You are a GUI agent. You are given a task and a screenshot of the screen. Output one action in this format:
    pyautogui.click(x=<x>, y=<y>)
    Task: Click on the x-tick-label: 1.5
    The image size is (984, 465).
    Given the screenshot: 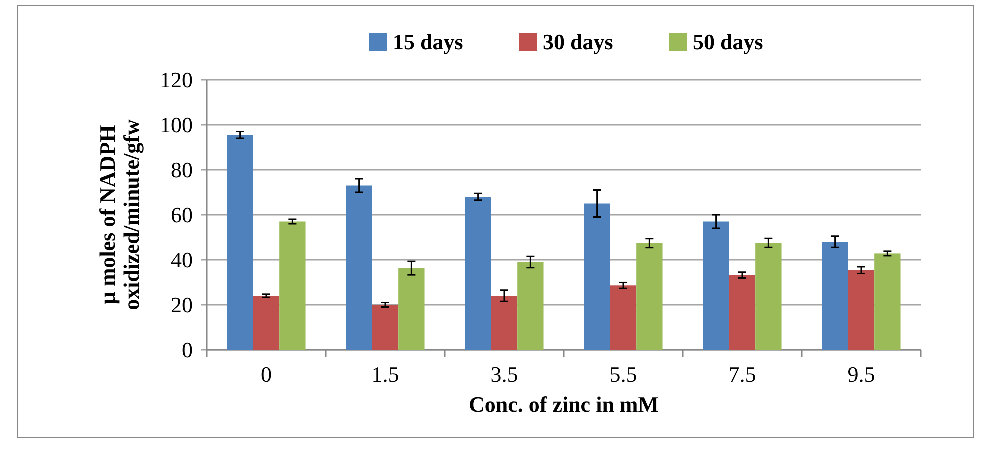 What is the action you would take?
    pyautogui.click(x=386, y=374)
    